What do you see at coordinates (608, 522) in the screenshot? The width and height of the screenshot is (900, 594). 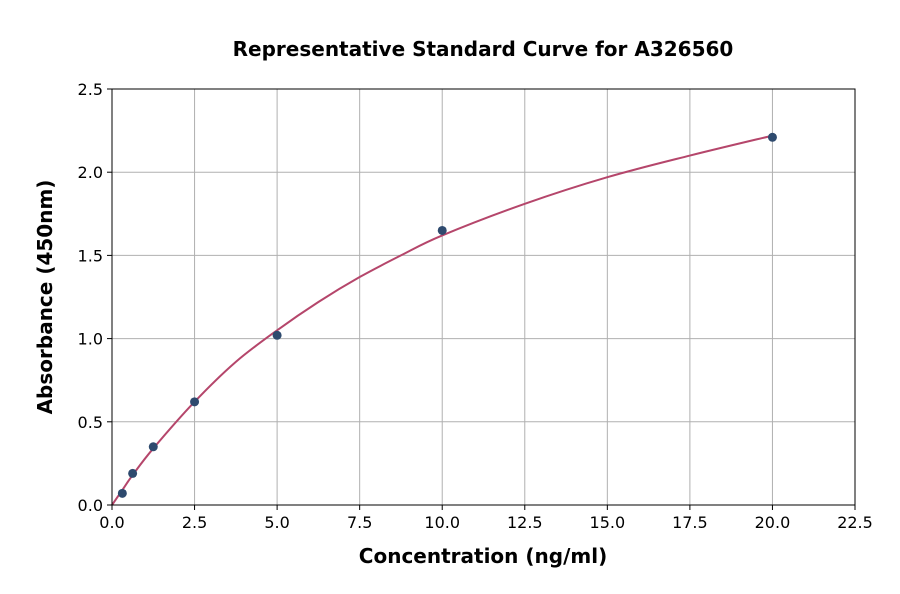 I see `x-tick-label: 15.0` at bounding box center [608, 522].